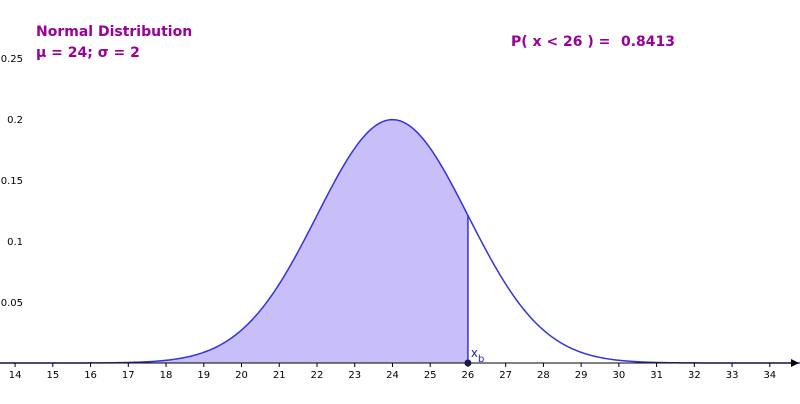 Image resolution: width=800 pixels, height=404 pixels. What do you see at coordinates (732, 375) in the screenshot?
I see `x-tick-label: 33` at bounding box center [732, 375].